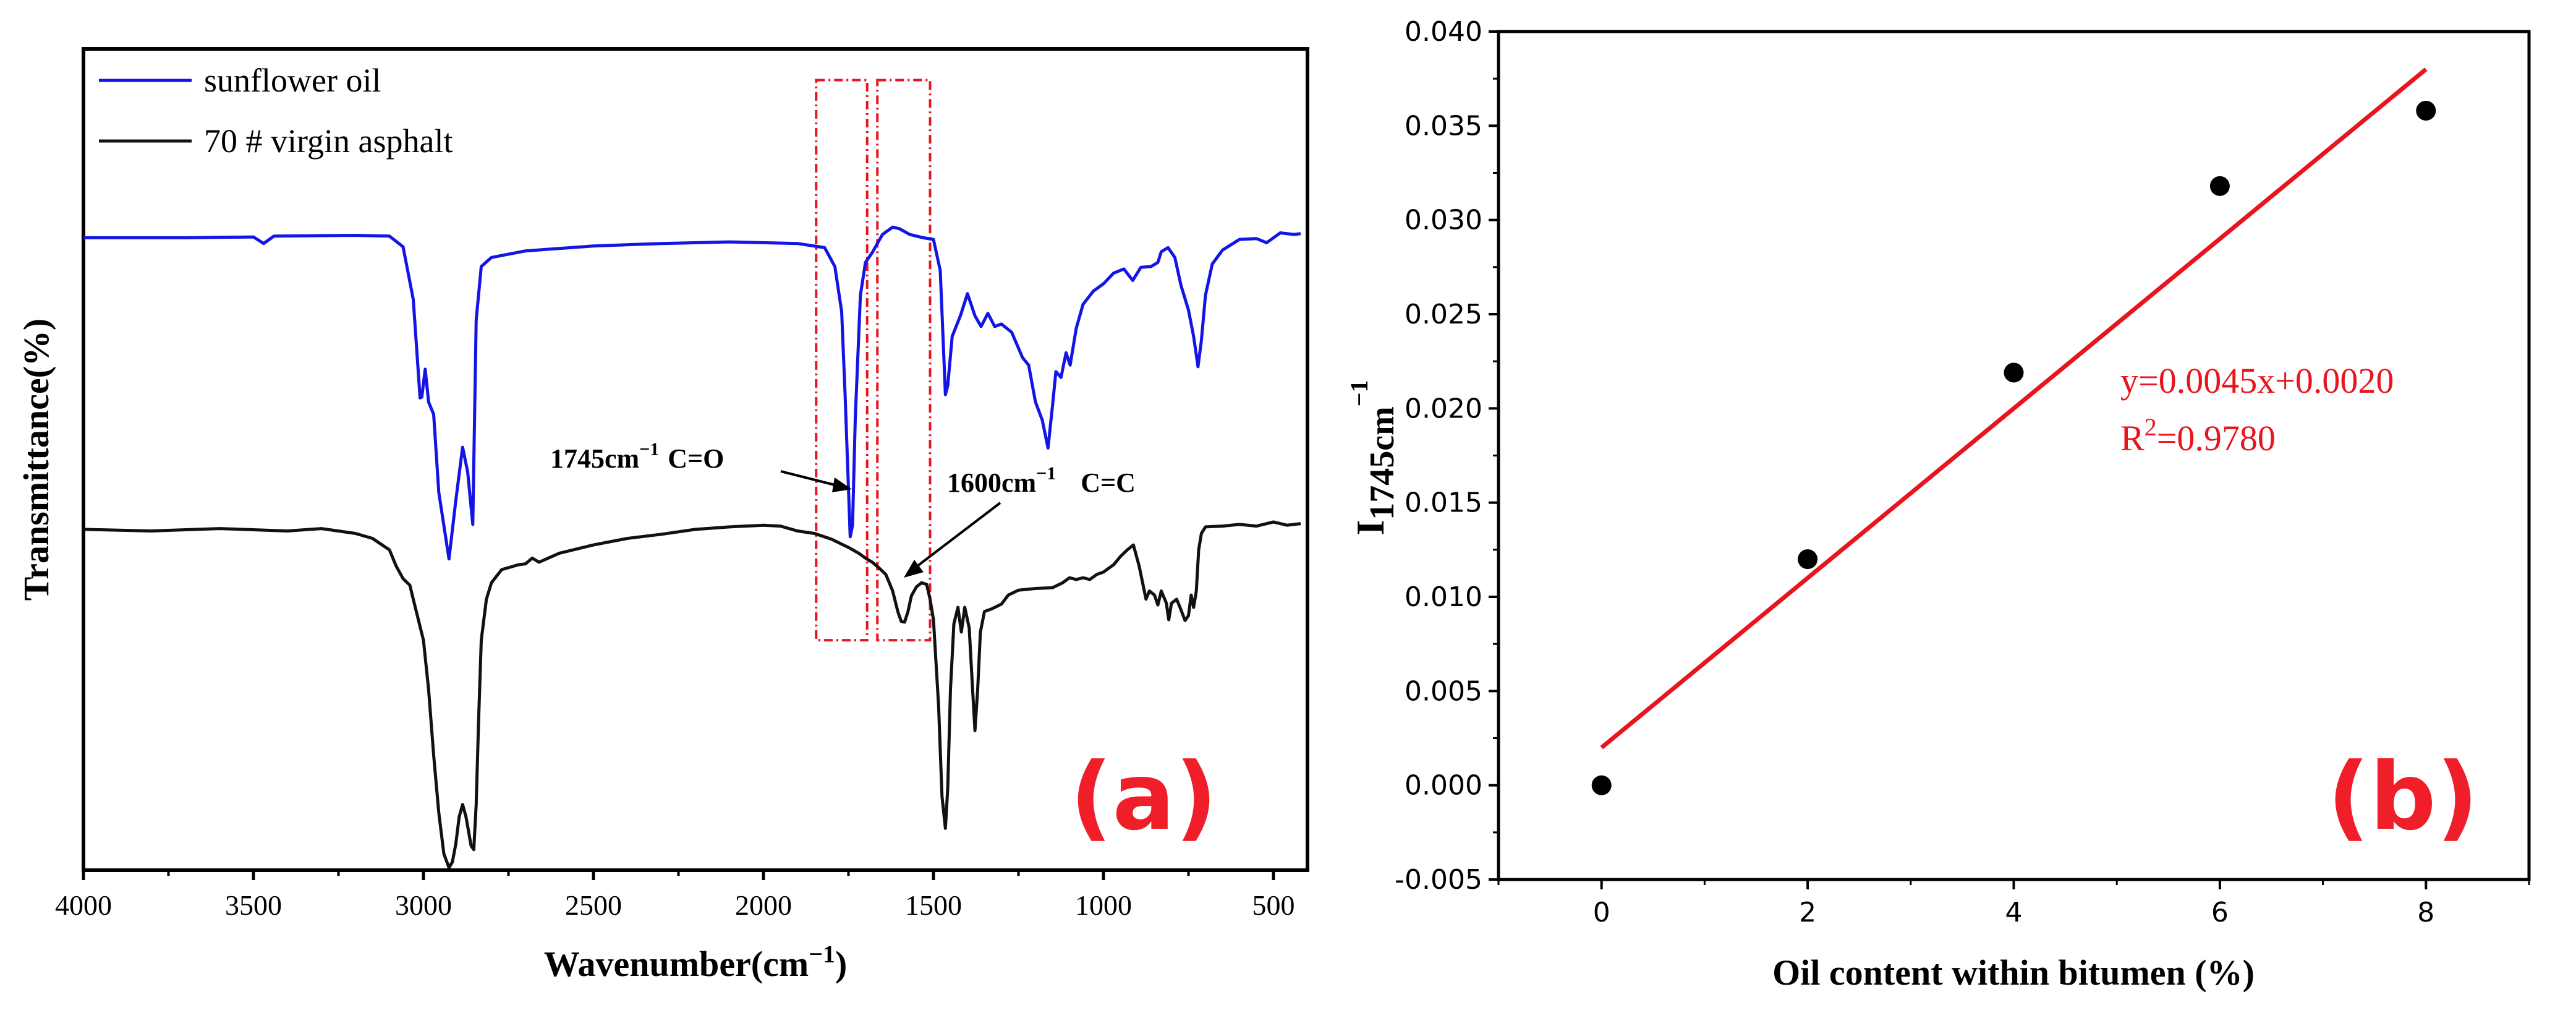 This screenshot has height=1010, width=2576. Describe the element at coordinates (811, 479) in the screenshot. I see `annotation-carbonyl-arrow` at that location.